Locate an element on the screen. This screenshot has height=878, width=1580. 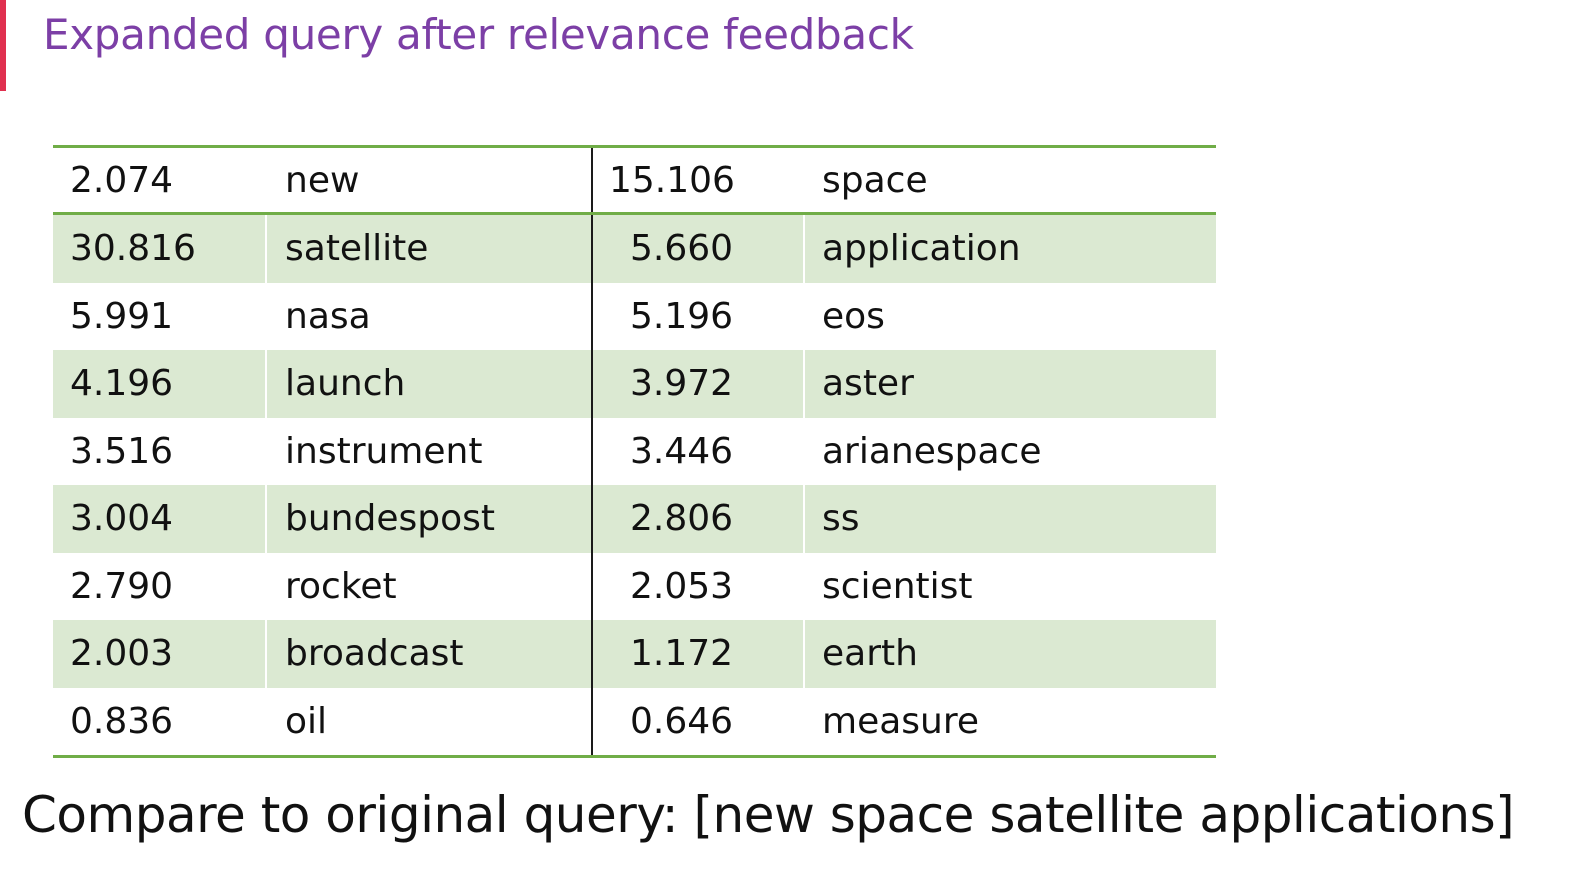
left-term-cell: satellite is located at coordinates (428, 249).